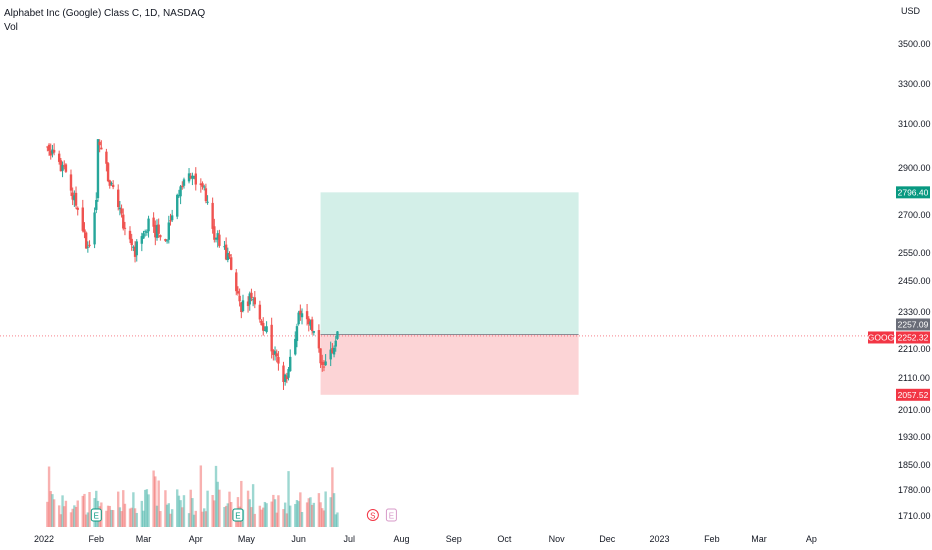 The width and height of the screenshot is (932, 550). I want to click on loss-zone, so click(449, 364).